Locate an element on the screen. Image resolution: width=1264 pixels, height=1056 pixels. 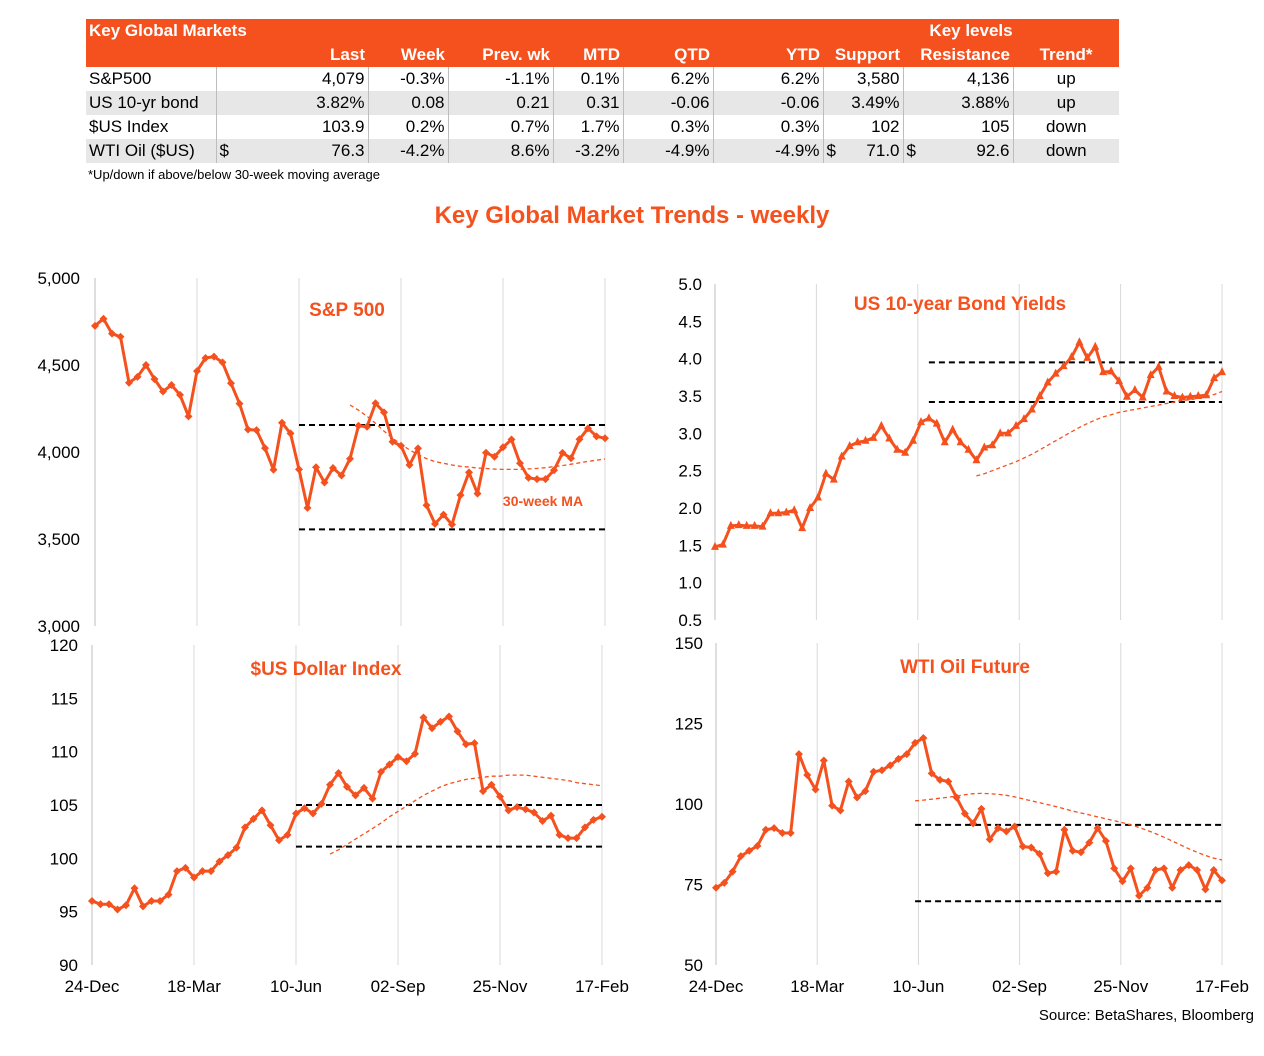
y-tick-label: 1.0 is located at coordinates (690, 583).